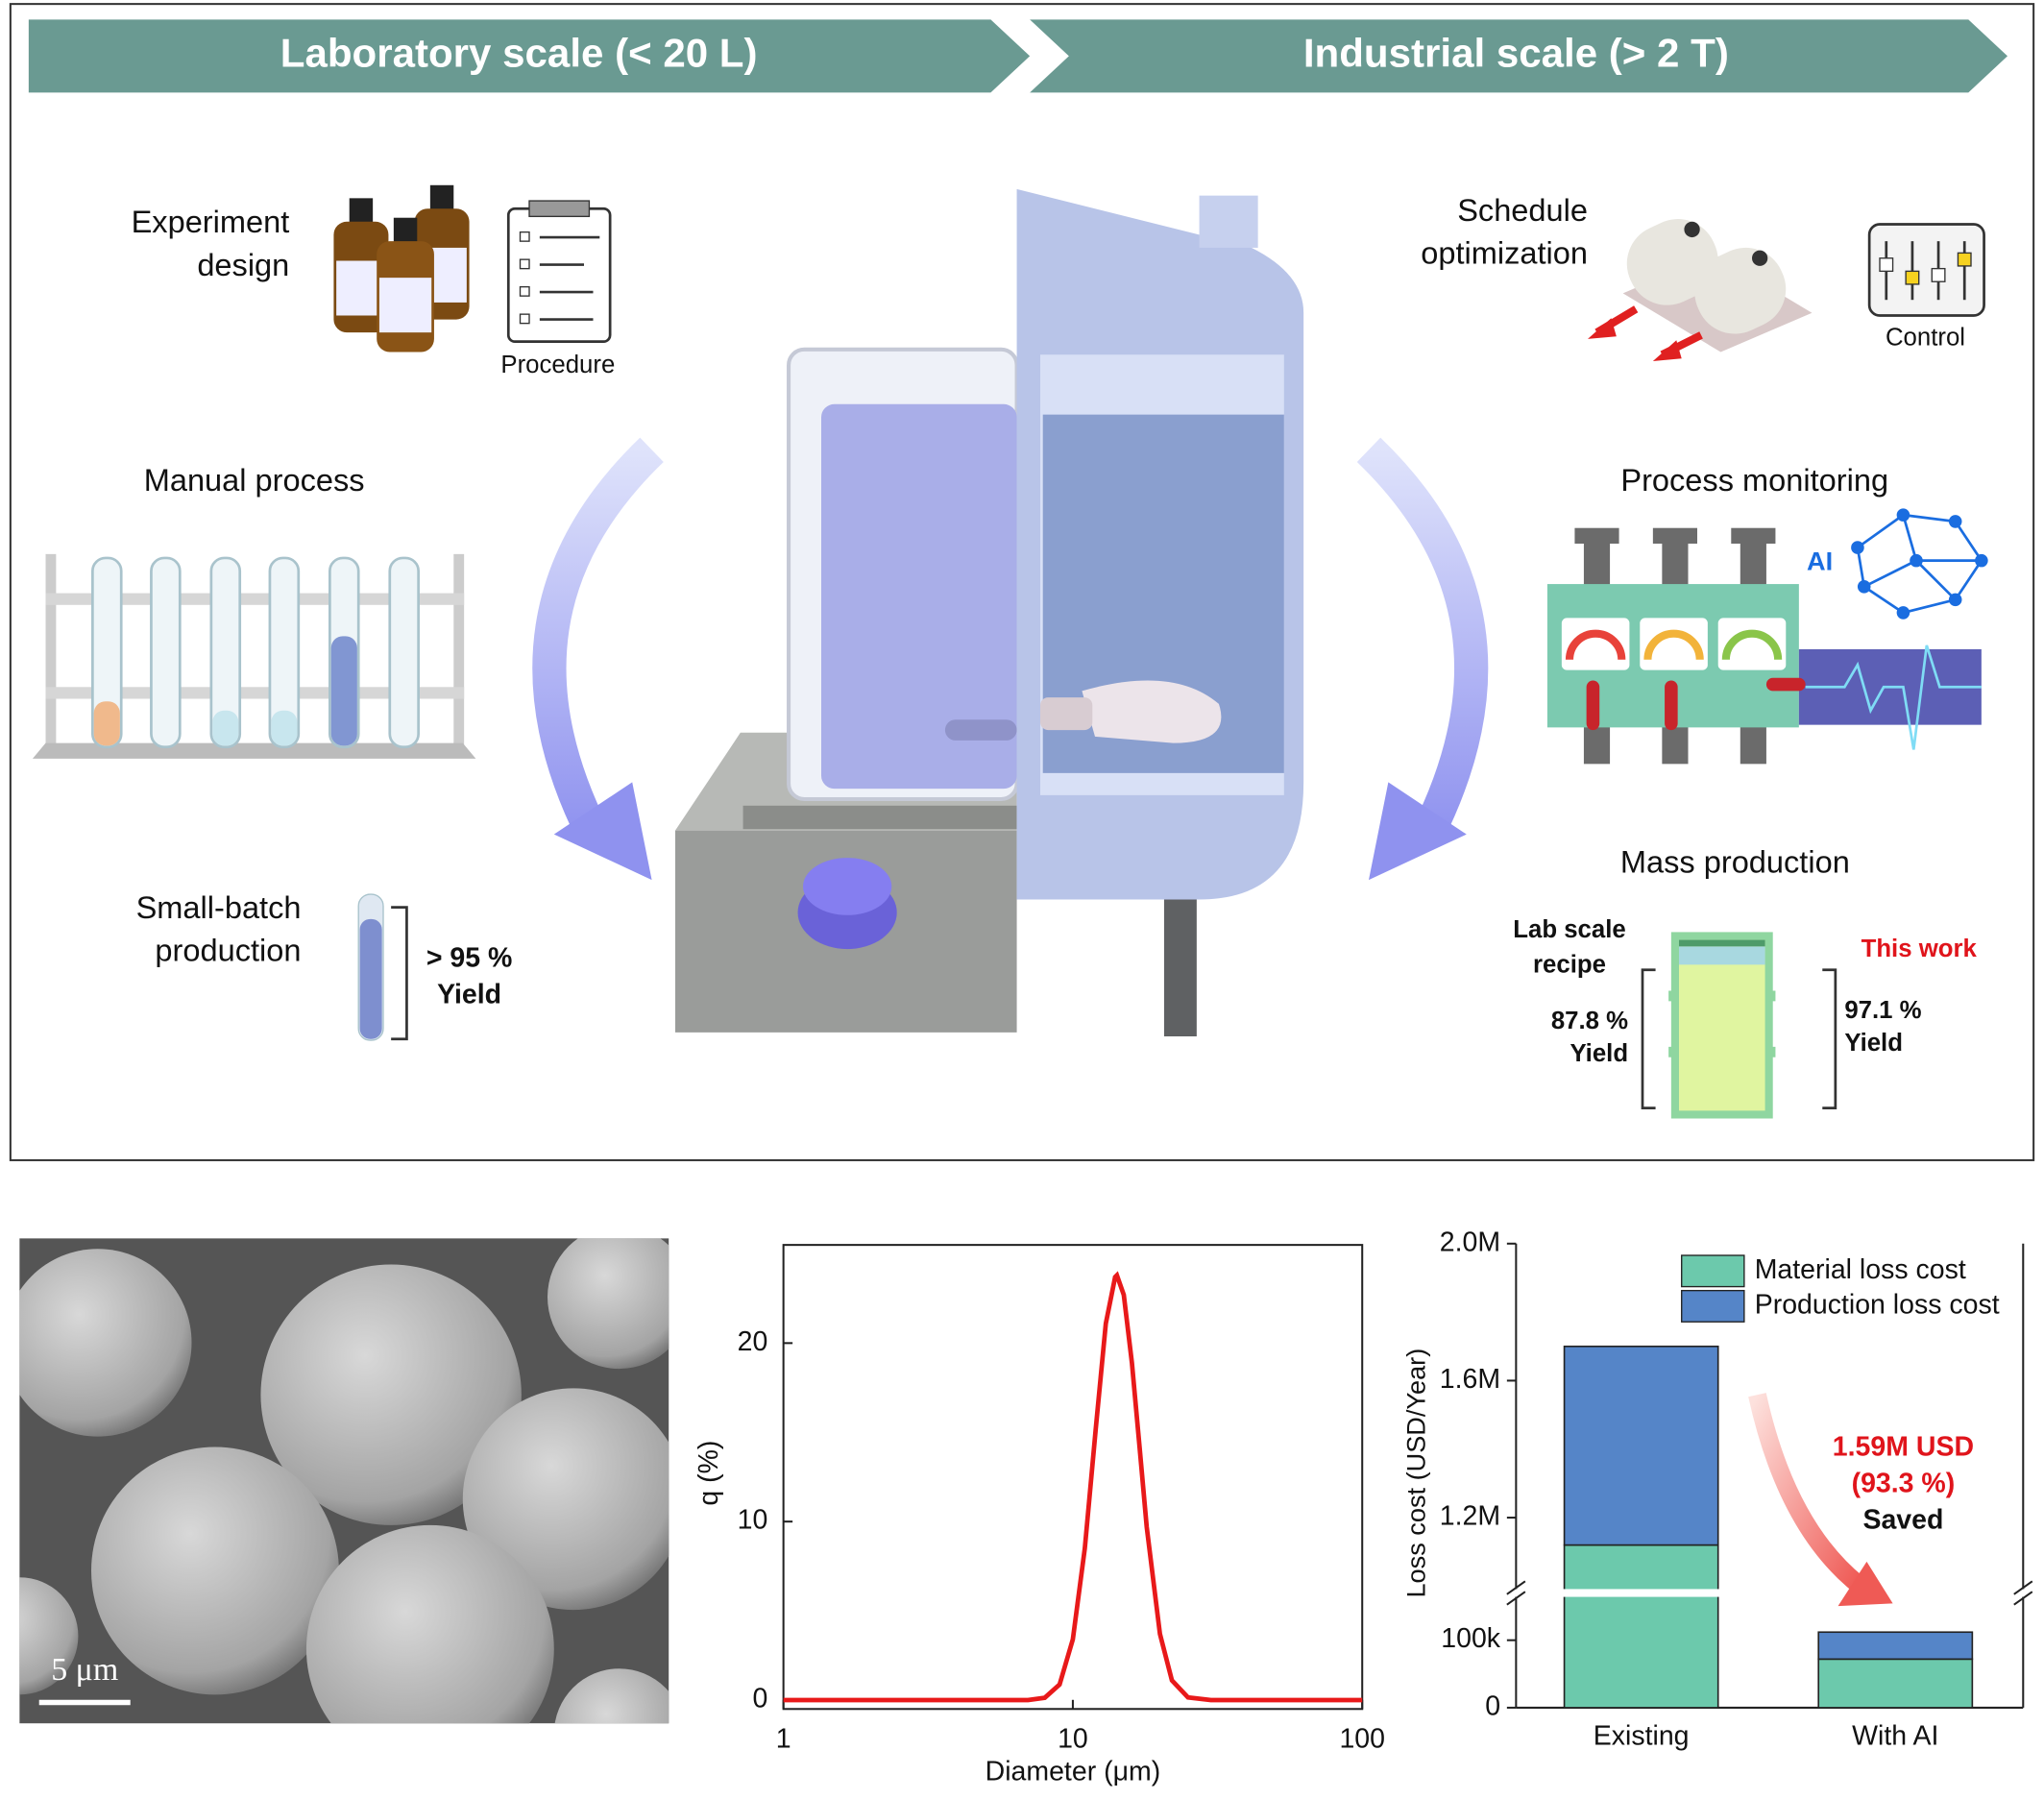 The width and height of the screenshot is (2044, 1799). What do you see at coordinates (1589, 1021) in the screenshot?
I see `yield-value: 87.8 %` at bounding box center [1589, 1021].